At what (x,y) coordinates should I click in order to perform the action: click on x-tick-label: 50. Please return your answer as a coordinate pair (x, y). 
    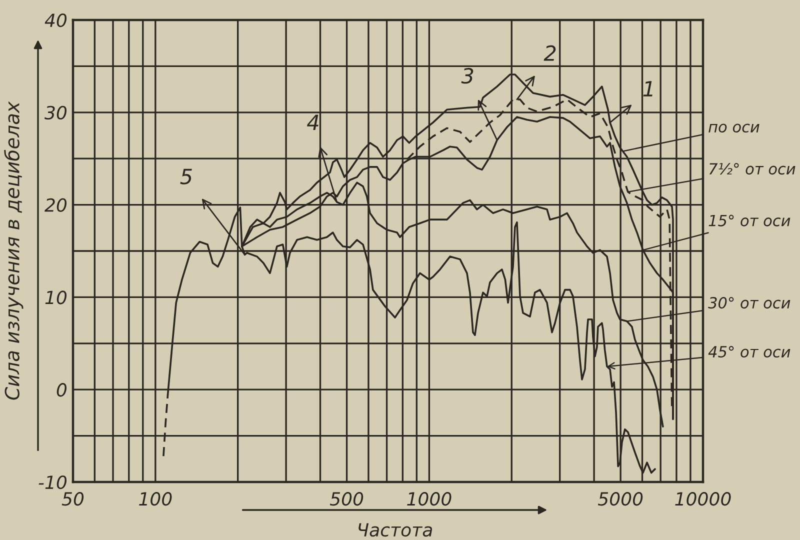
    Looking at the image, I should click on (73, 499).